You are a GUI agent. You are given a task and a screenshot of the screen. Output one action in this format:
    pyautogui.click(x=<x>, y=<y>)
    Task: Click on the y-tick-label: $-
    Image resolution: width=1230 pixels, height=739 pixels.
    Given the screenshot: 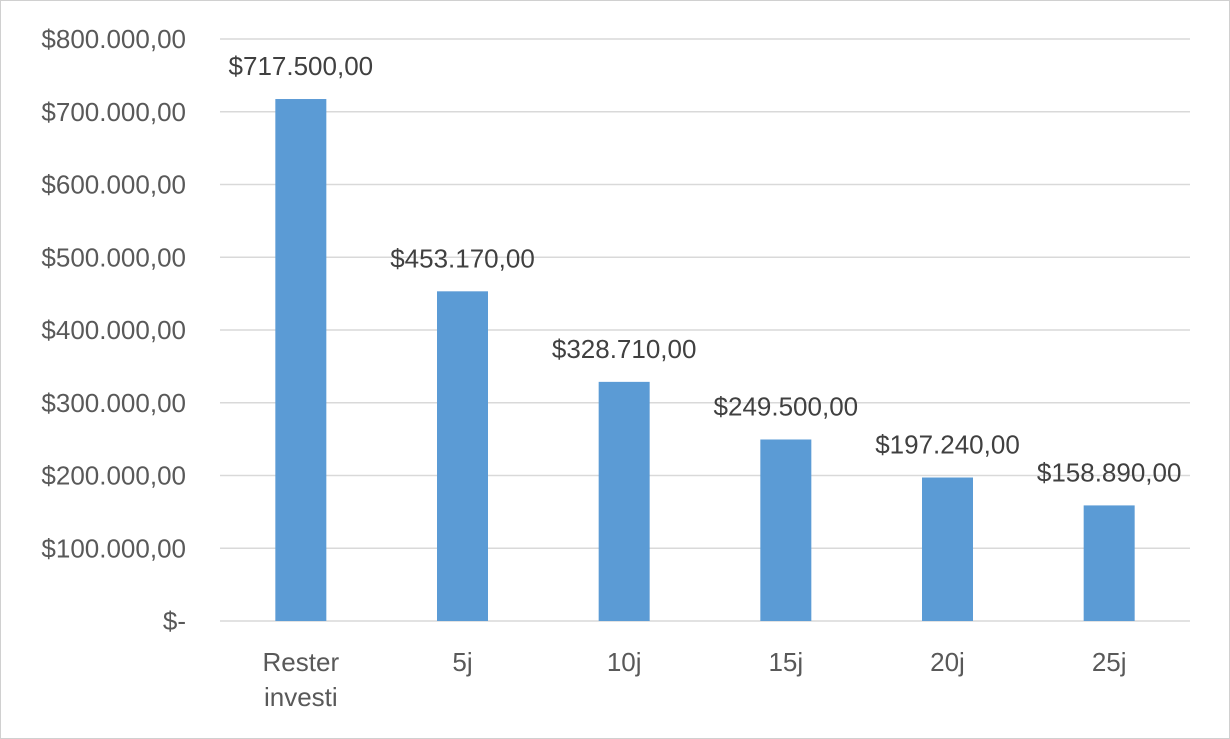 What is the action you would take?
    pyautogui.click(x=174, y=621)
    